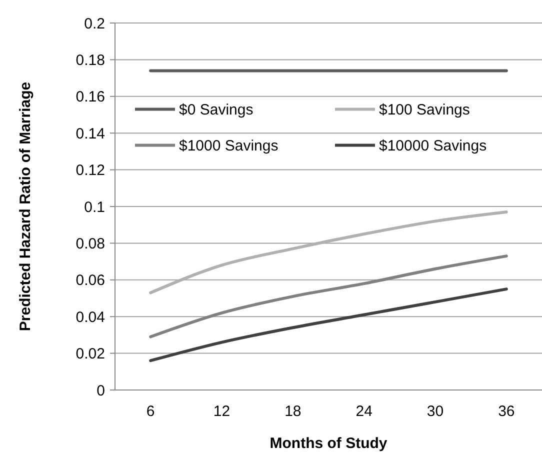 This screenshot has width=542, height=458. Describe the element at coordinates (90, 354) in the screenshot. I see `y-tick-label: 0.02` at that location.